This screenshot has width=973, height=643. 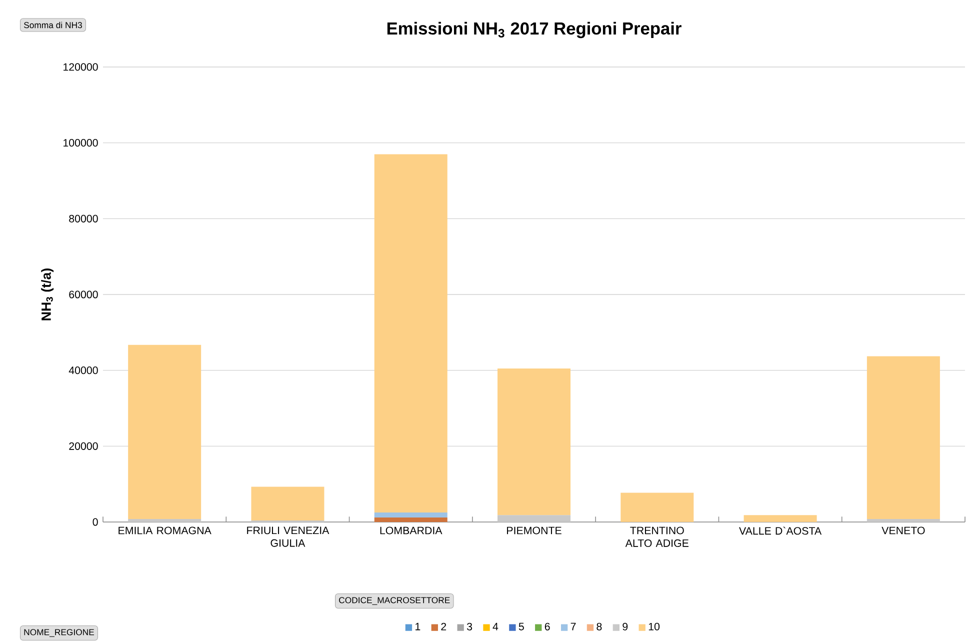 I want to click on x-tick-label: VALLE D`AOSTA, so click(x=780, y=530).